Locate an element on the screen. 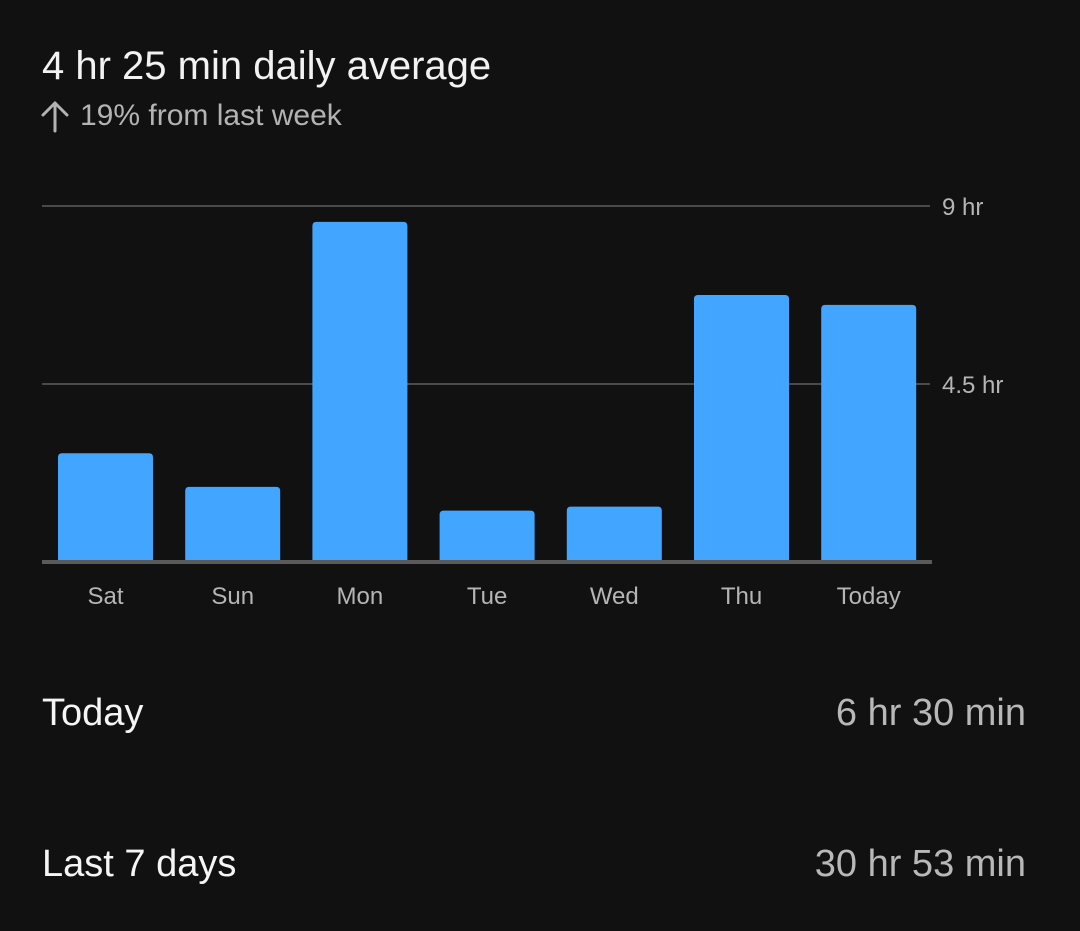 The width and height of the screenshot is (1080, 931). weekly-change-text: 19% from last week is located at coordinates (211, 115).